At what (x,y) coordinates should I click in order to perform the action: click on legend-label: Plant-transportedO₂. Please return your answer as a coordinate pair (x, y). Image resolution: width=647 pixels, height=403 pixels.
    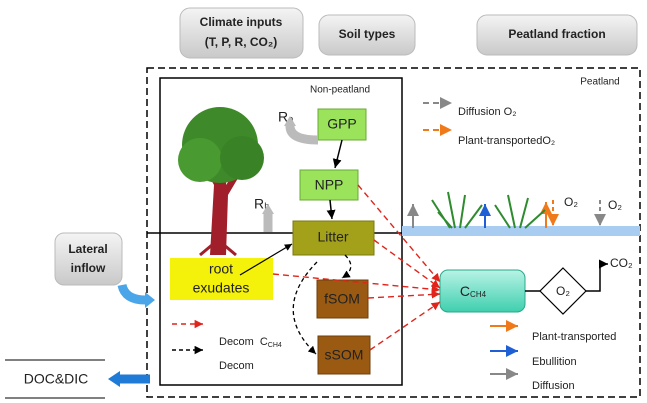
    Looking at the image, I should click on (506, 141).